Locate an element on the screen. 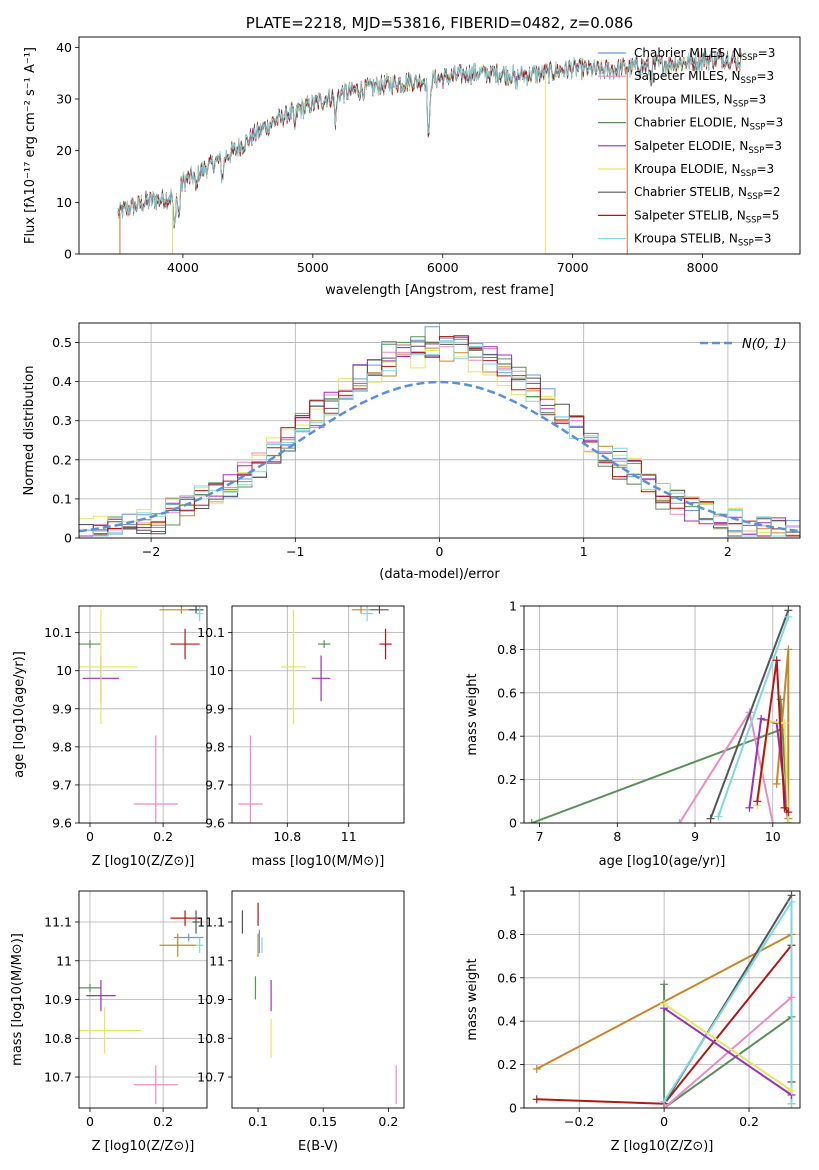  spectrum-series-line is located at coordinates (429, 138).